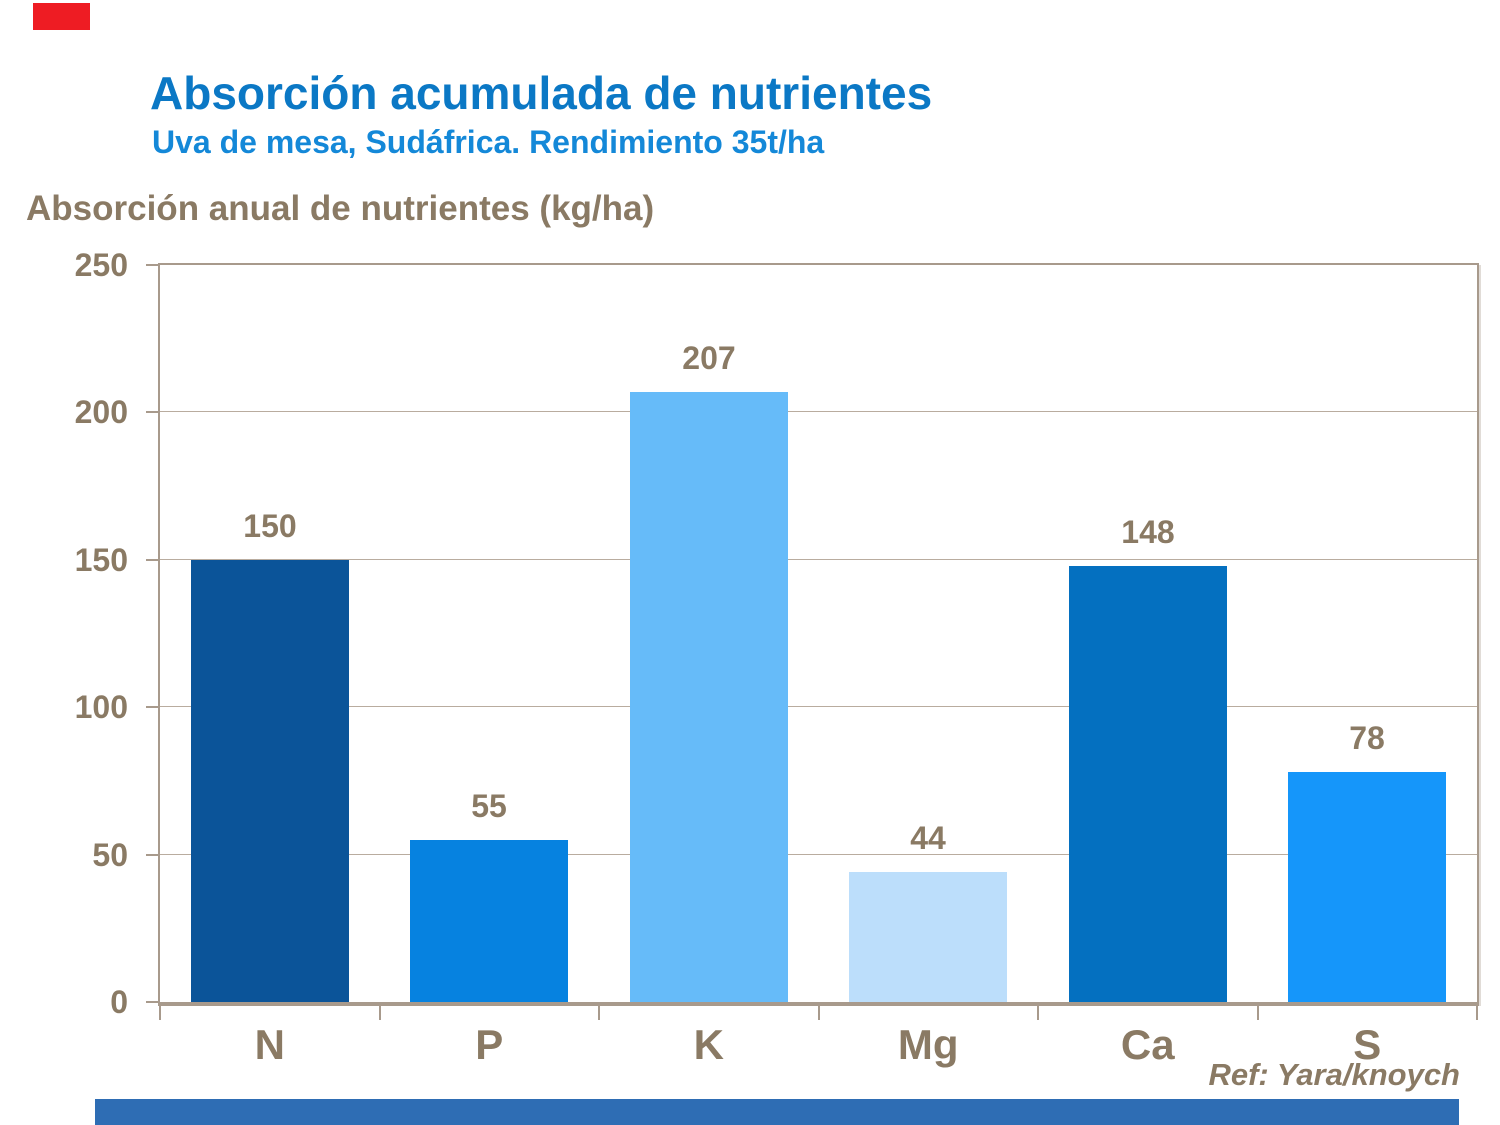  I want to click on bar-Mg, so click(928, 937).